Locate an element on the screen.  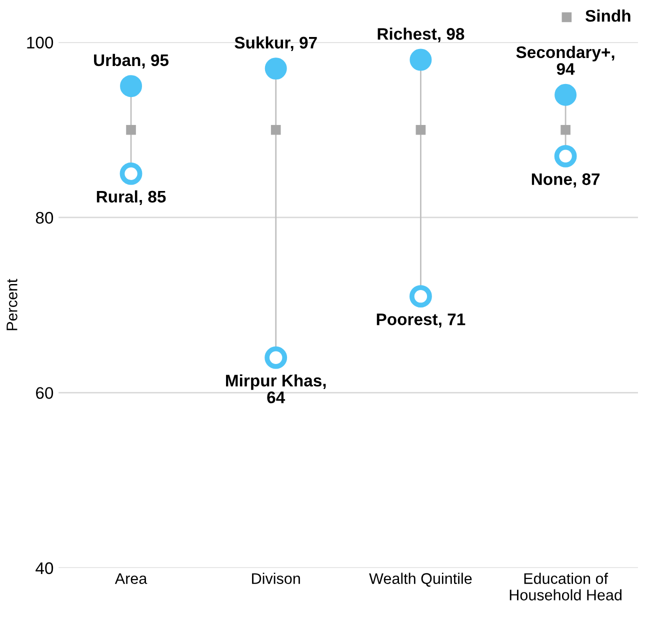
data-label: None, 87 is located at coordinates (566, 180).